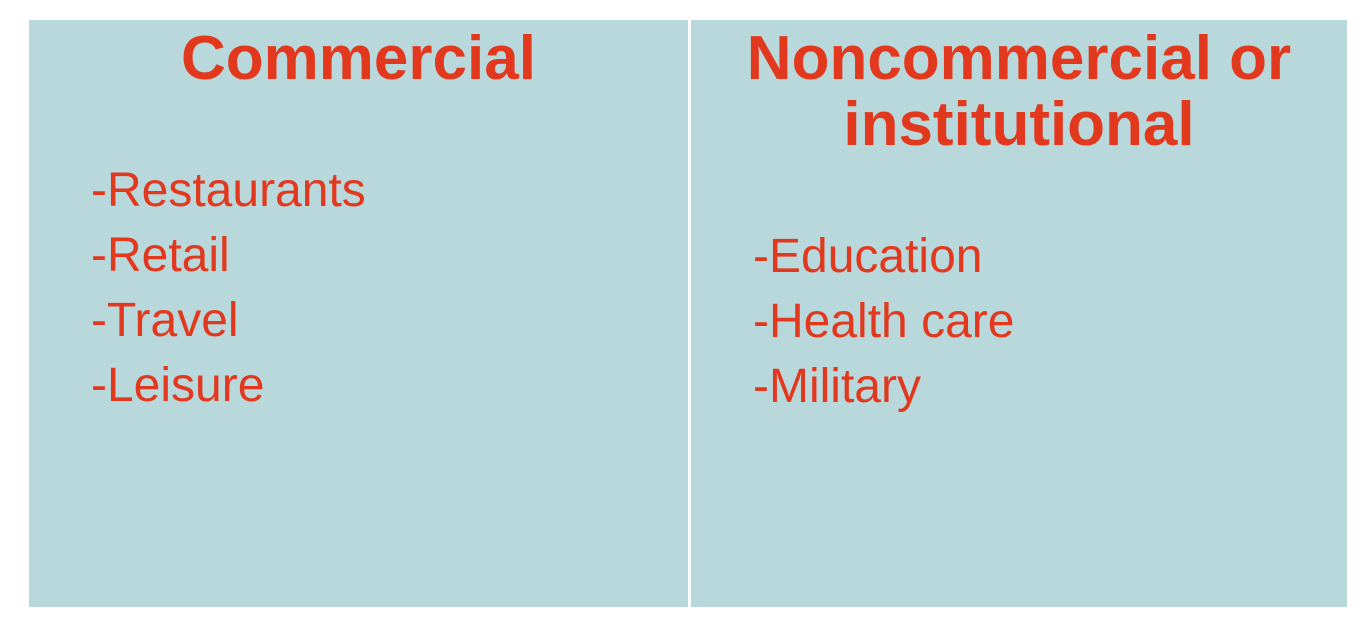 The width and height of the screenshot is (1370, 622). I want to click on list-item-education: -Education, so click(868, 256).